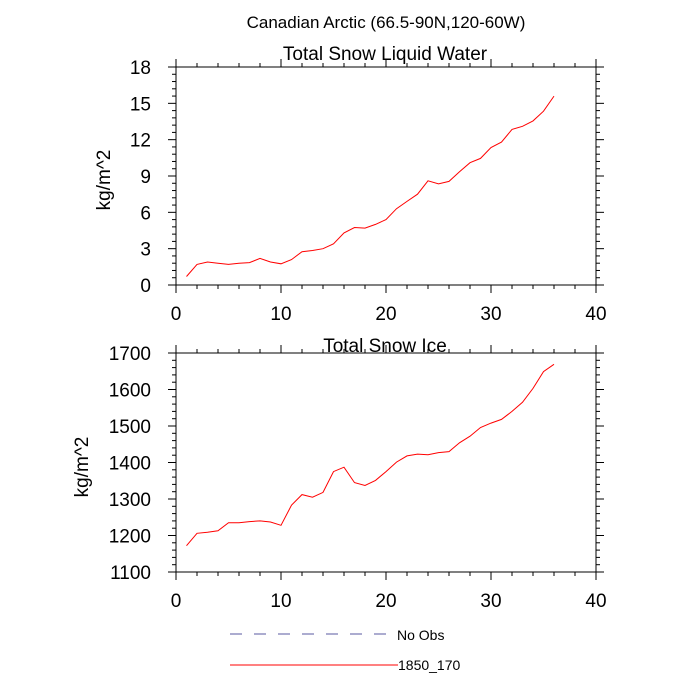 Image resolution: width=700 pixels, height=700 pixels. Describe the element at coordinates (130, 354) in the screenshot. I see `y-tick-label: 1700` at that location.